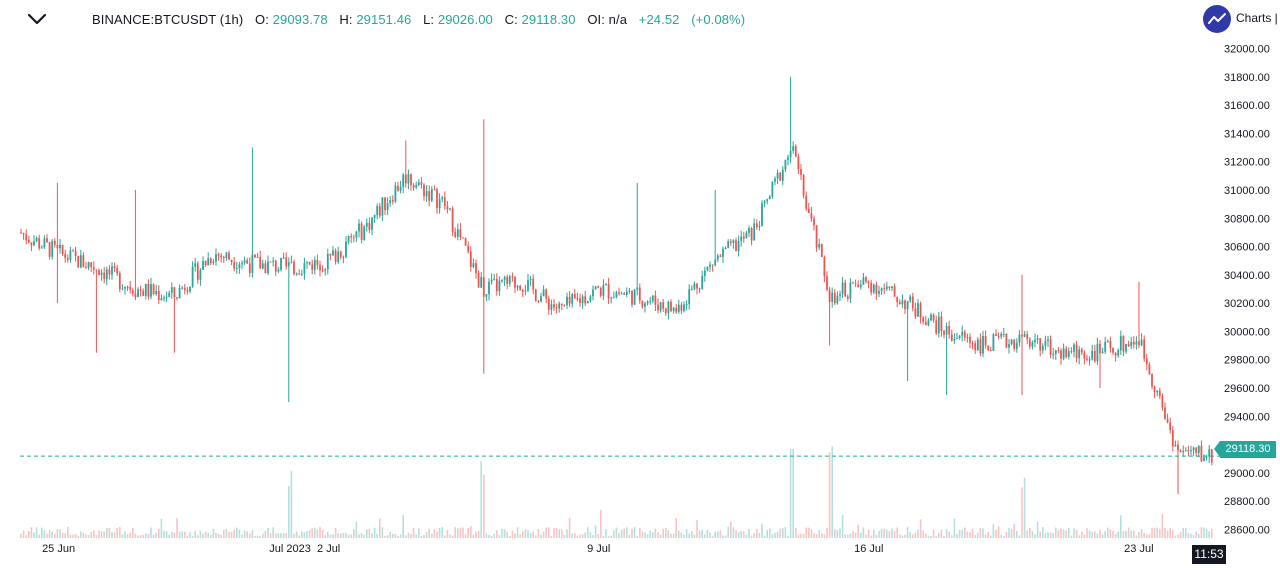 This screenshot has width=1280, height=568. I want to click on close-label: C:, so click(511, 19).